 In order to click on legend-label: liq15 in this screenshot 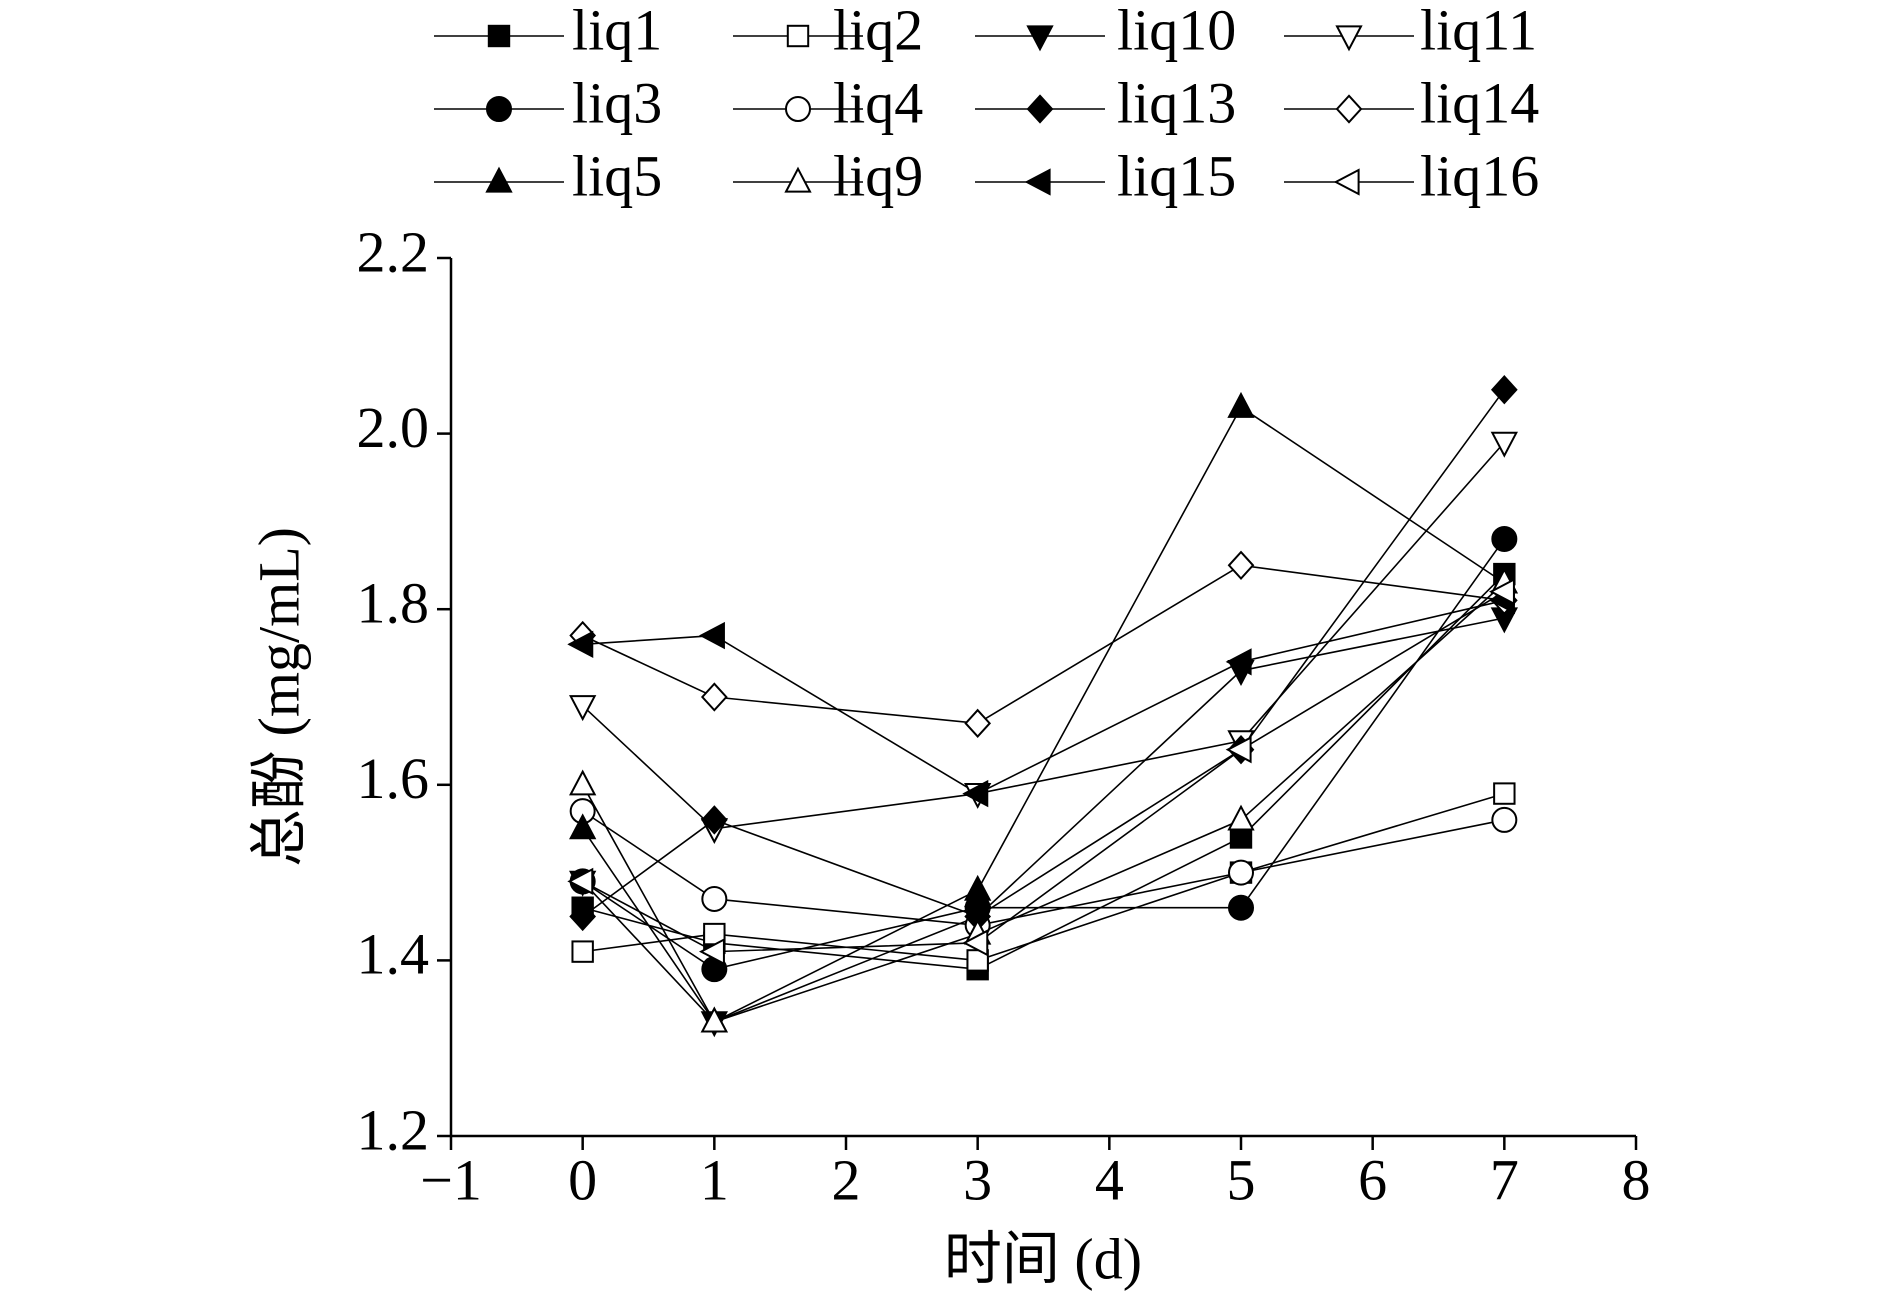, I will do `click(1176, 175)`.